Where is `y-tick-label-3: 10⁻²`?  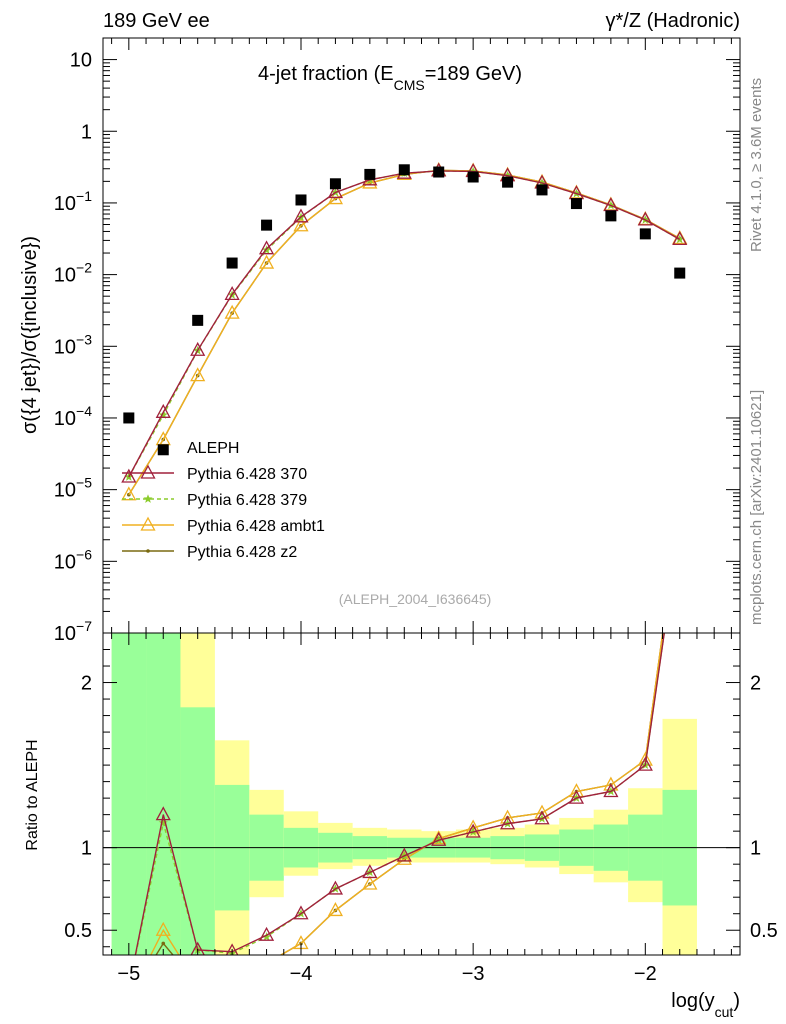 y-tick-label-3: 10⁻² is located at coordinates (73, 273).